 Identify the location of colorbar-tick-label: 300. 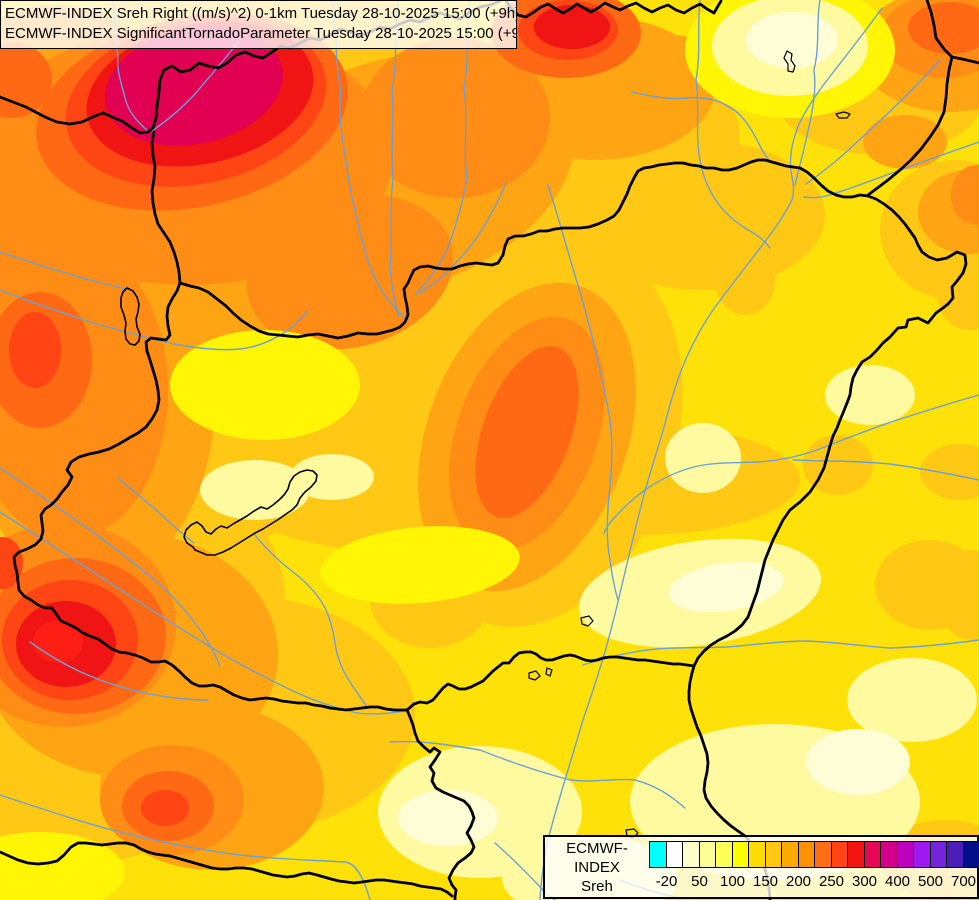
(864, 881).